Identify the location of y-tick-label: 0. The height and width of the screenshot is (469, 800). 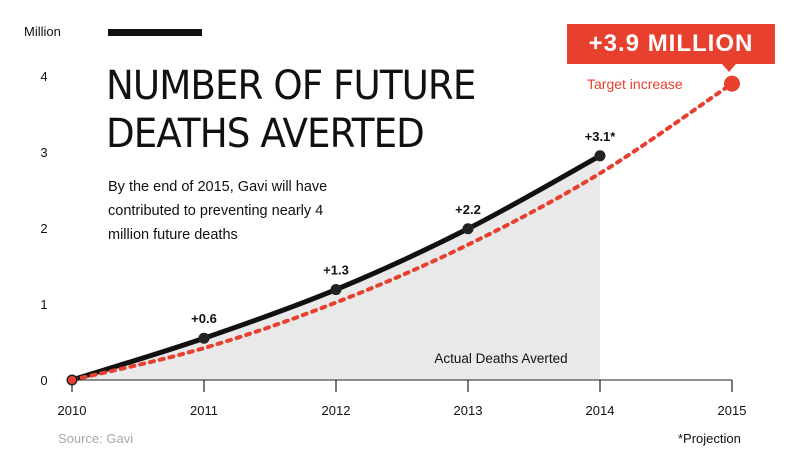
(43, 380).